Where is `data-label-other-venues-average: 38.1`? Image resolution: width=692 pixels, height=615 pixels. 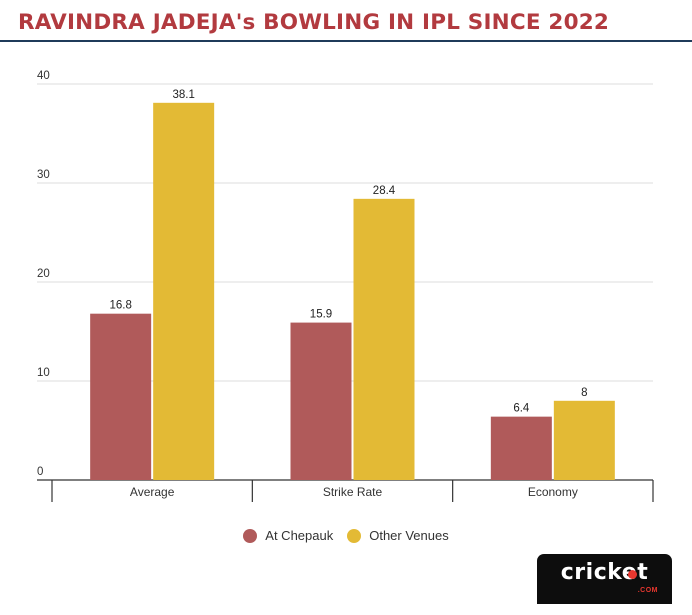 data-label-other-venues-average: 38.1 is located at coordinates (183, 95).